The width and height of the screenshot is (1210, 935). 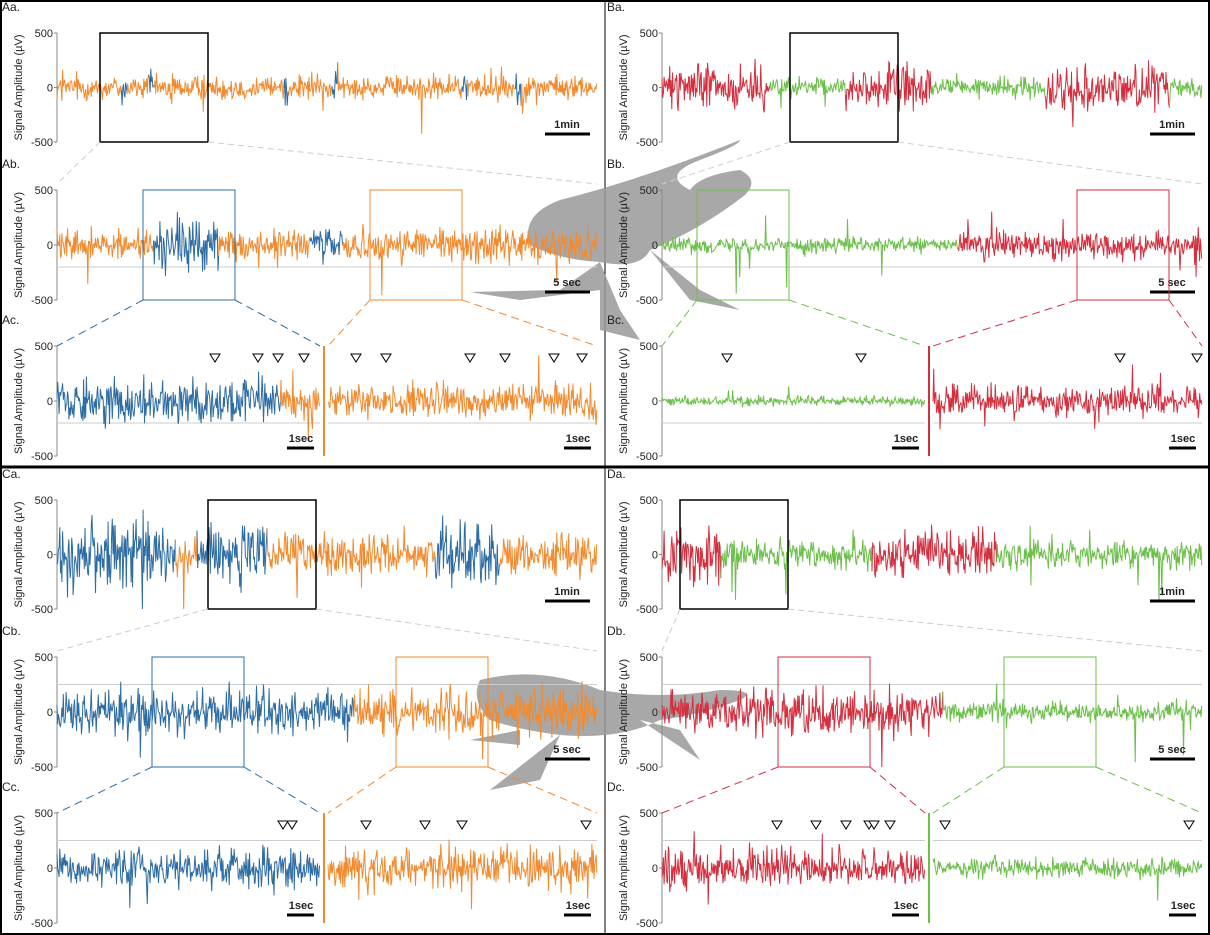 What do you see at coordinates (10, 320) in the screenshot?
I see `panel-label: Ac.` at bounding box center [10, 320].